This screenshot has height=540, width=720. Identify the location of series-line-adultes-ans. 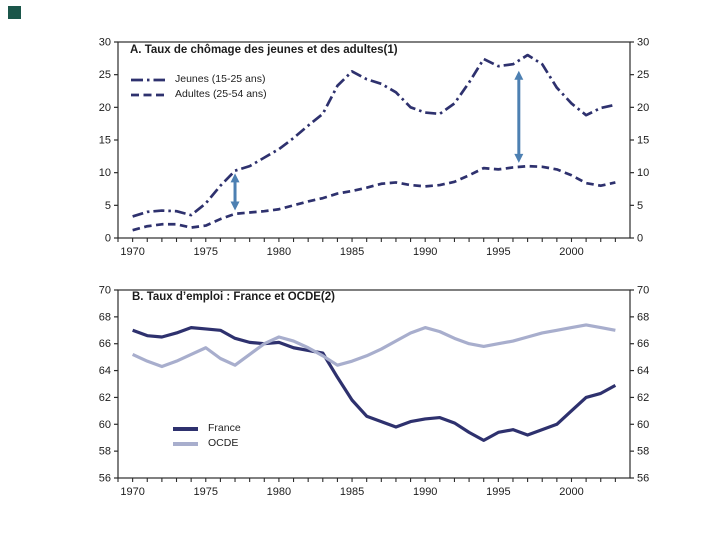
(374, 198).